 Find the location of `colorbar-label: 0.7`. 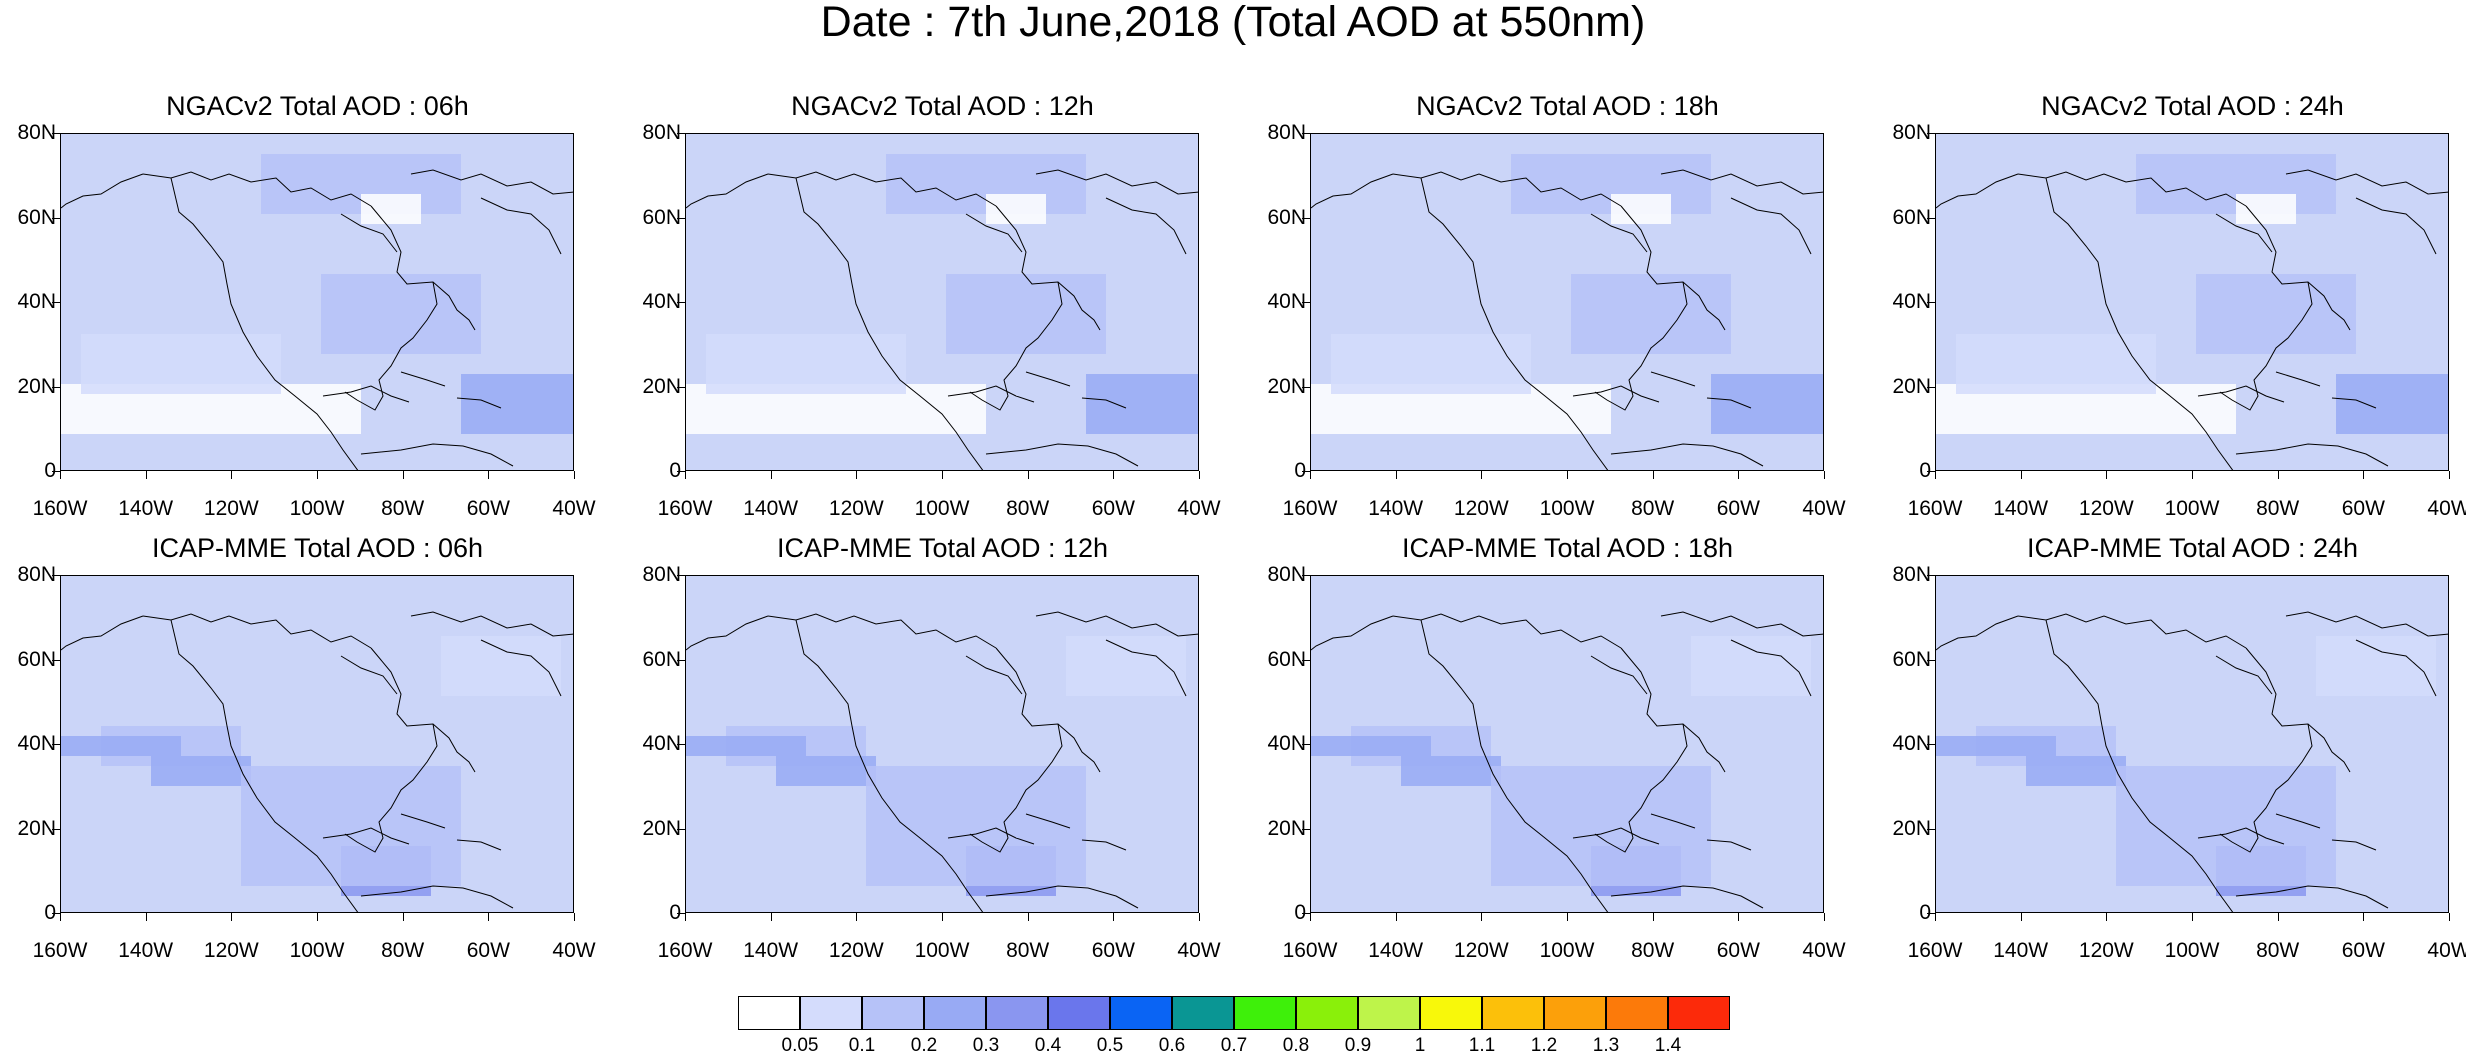

colorbar-label: 0.7 is located at coordinates (1234, 1045).